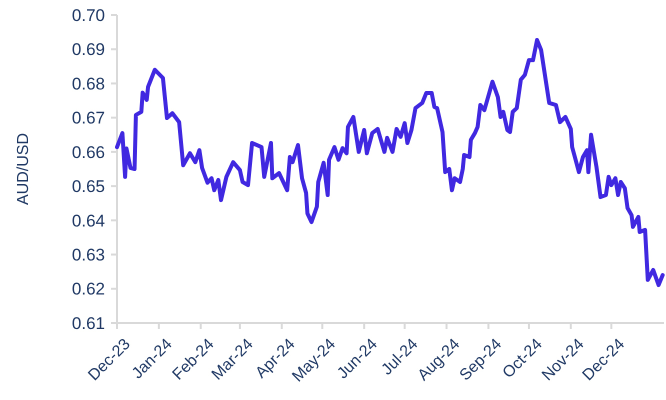 The width and height of the screenshot is (666, 400). Describe the element at coordinates (23, 169) in the screenshot. I see `y-axis-title: AUD/USD` at that location.